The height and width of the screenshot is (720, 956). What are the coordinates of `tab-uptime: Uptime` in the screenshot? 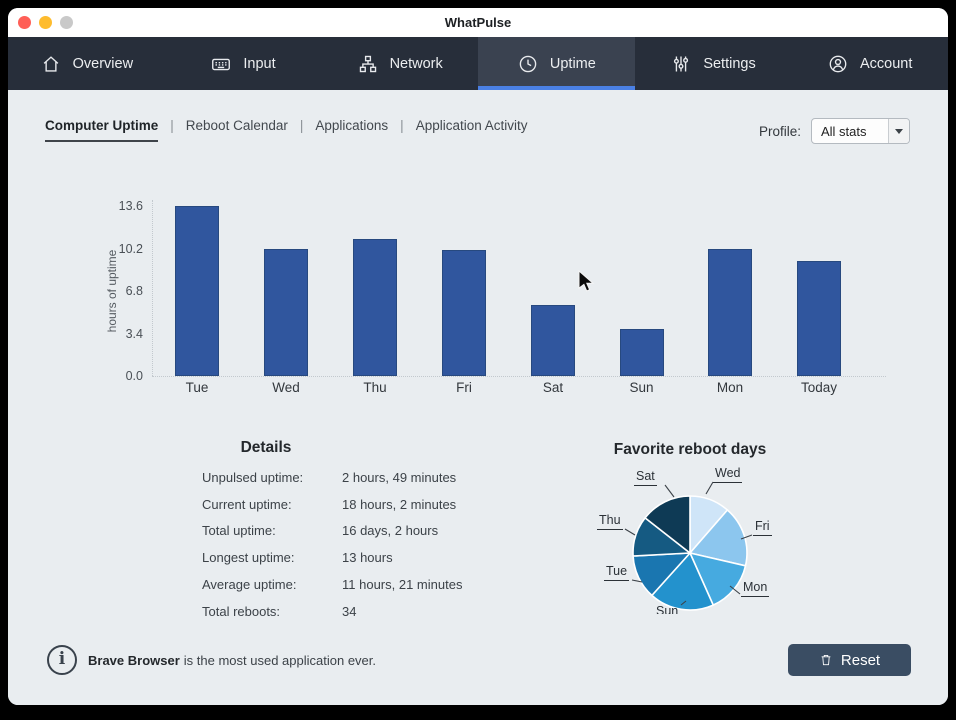 It's located at (556, 63).